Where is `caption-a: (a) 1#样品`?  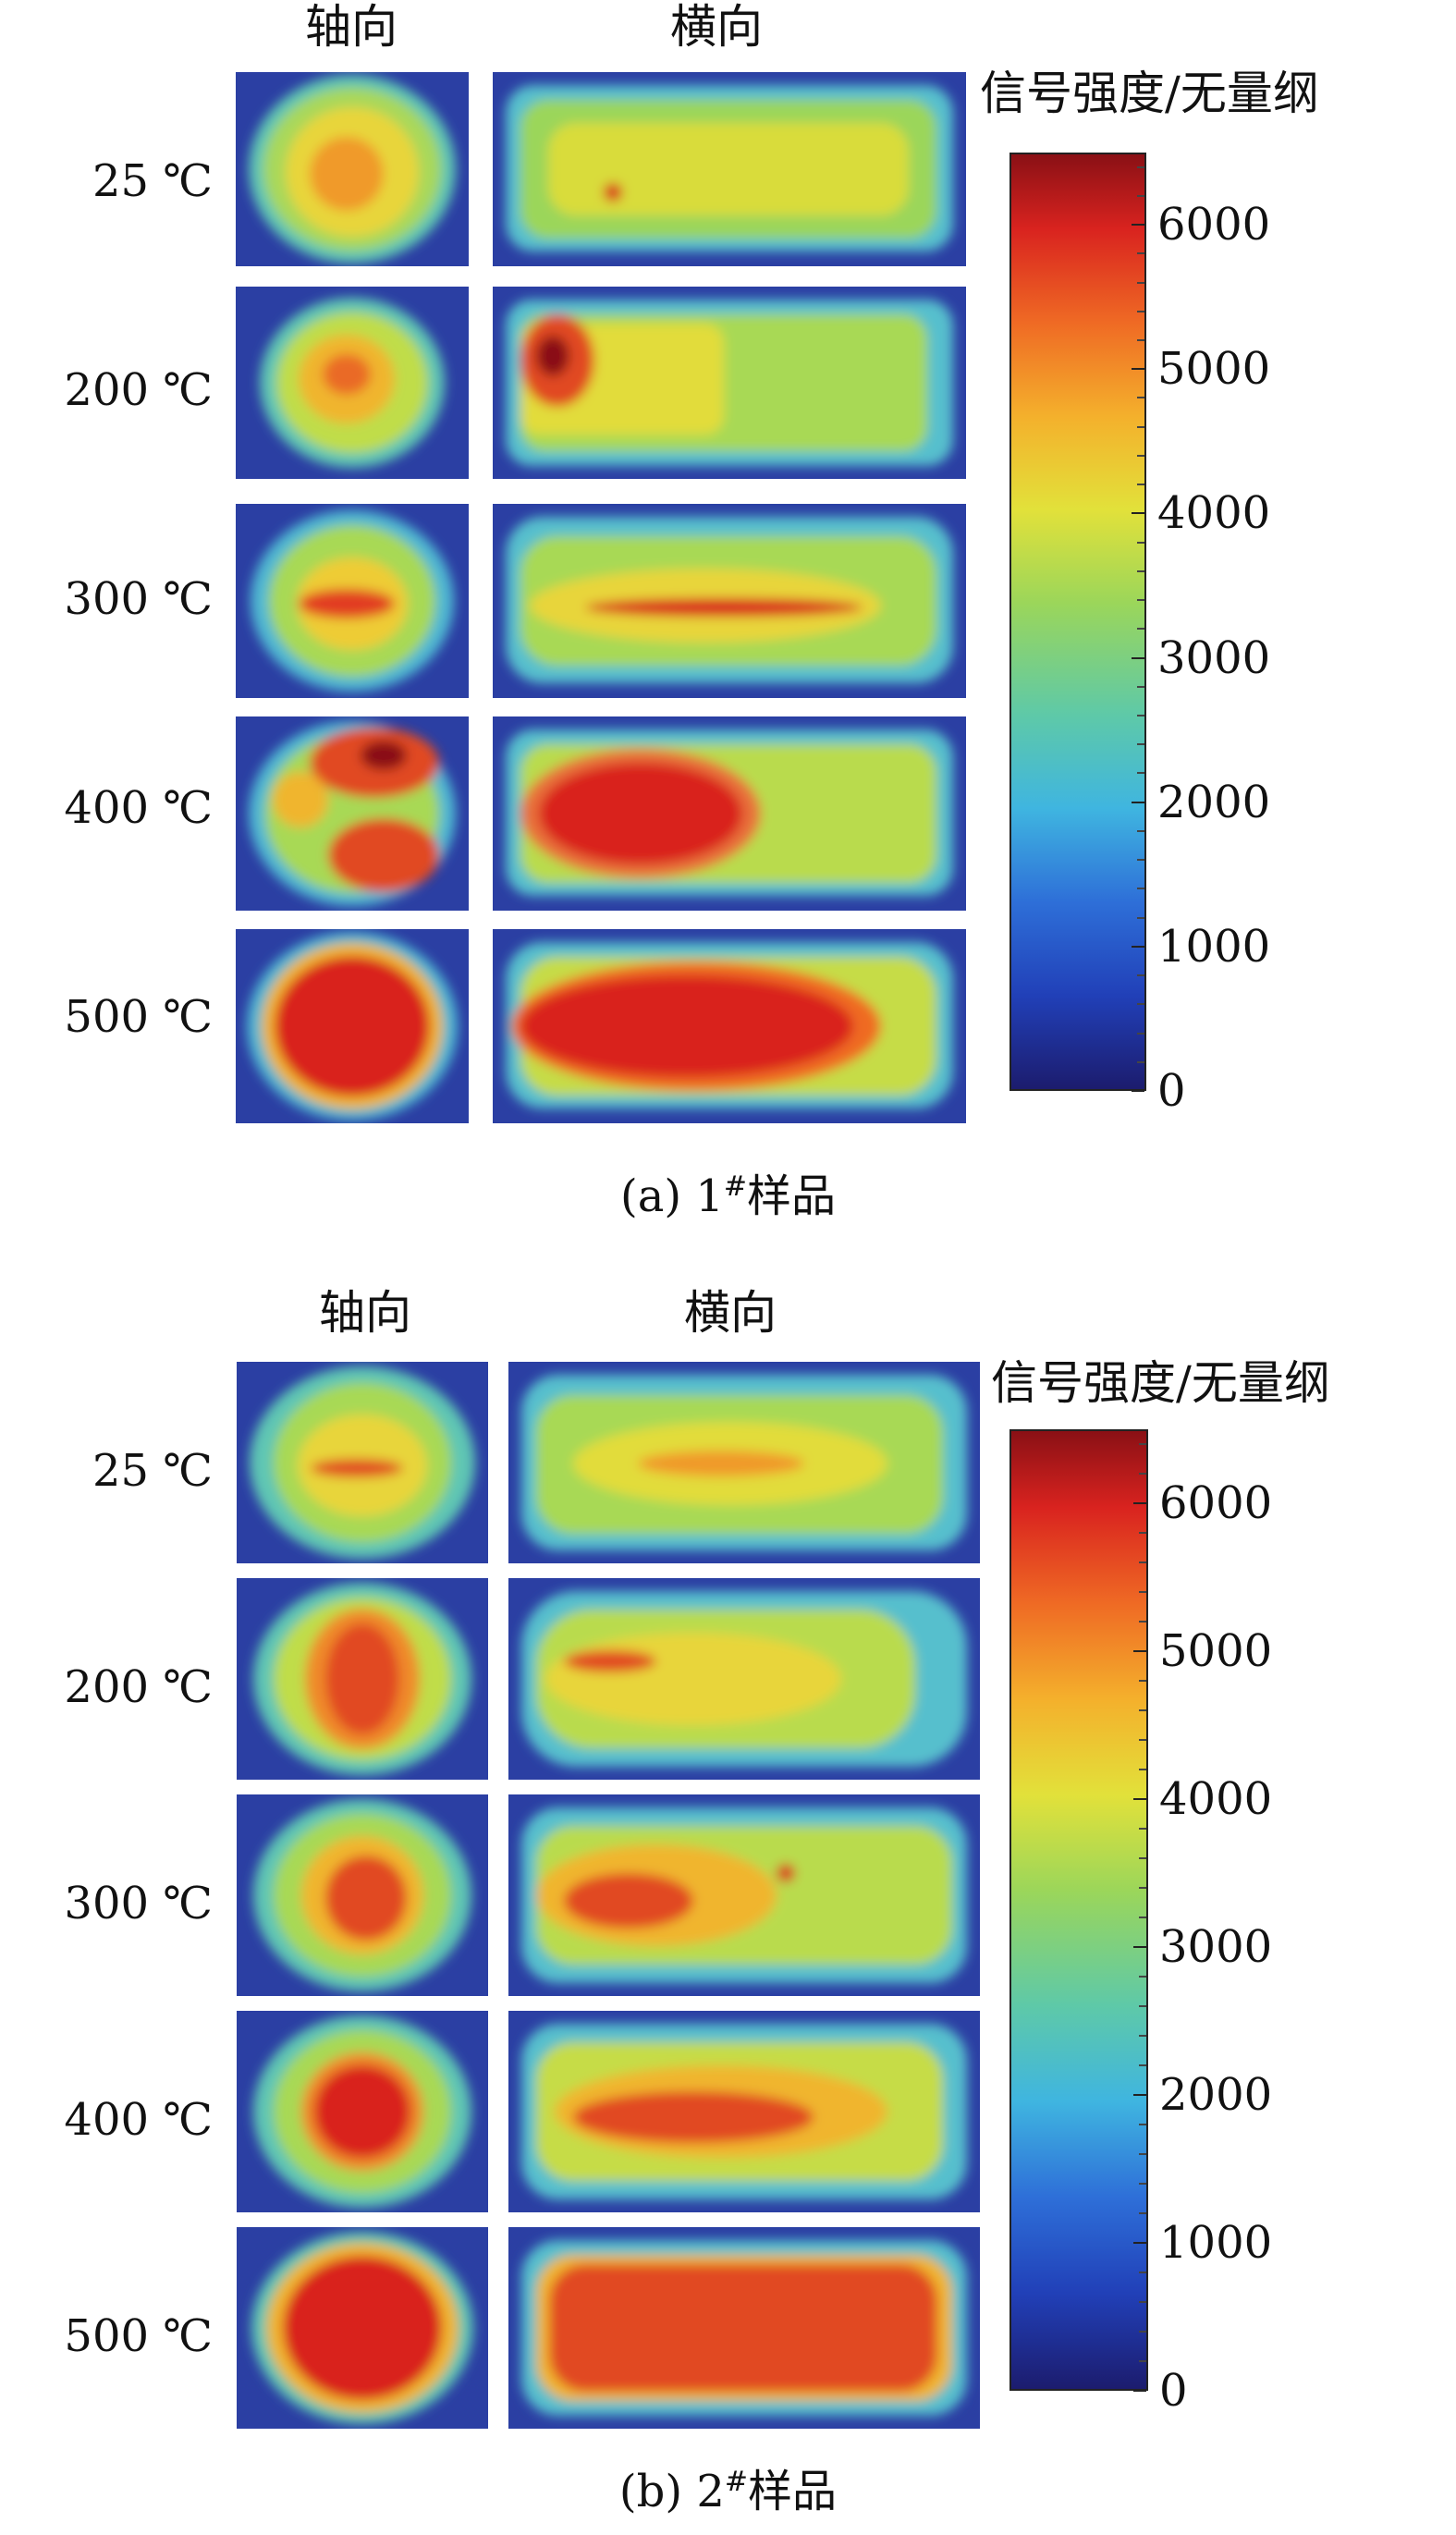 caption-a: (a) 1#样品 is located at coordinates (728, 1192).